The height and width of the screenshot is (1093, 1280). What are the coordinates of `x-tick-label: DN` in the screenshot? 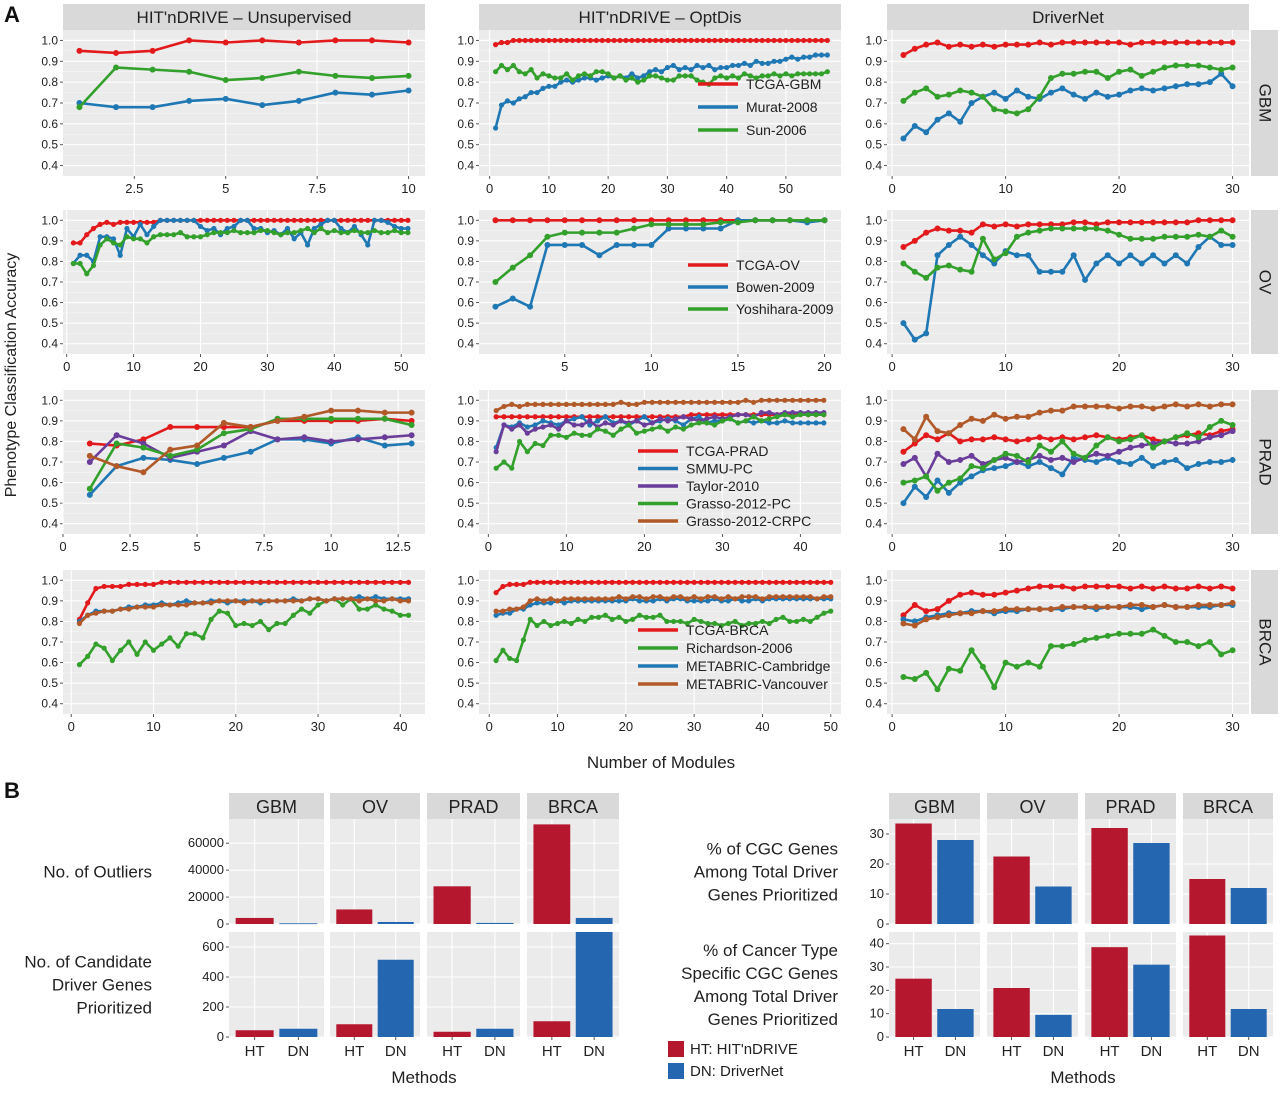 It's located at (1152, 1051).